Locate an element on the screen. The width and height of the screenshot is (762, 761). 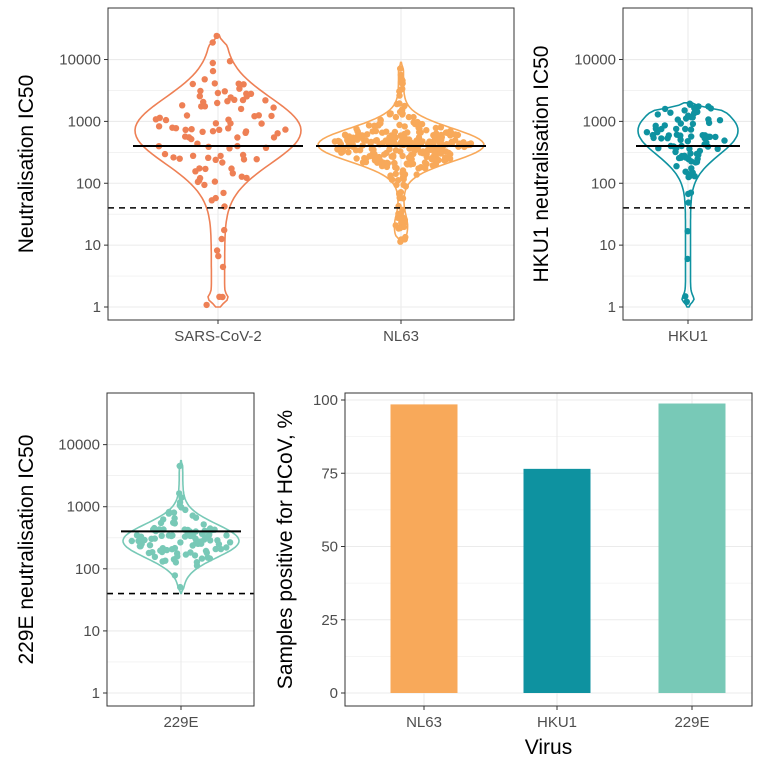
y-axis-title: HKU1 neutralisation IC50 is located at coordinates (541, 164).